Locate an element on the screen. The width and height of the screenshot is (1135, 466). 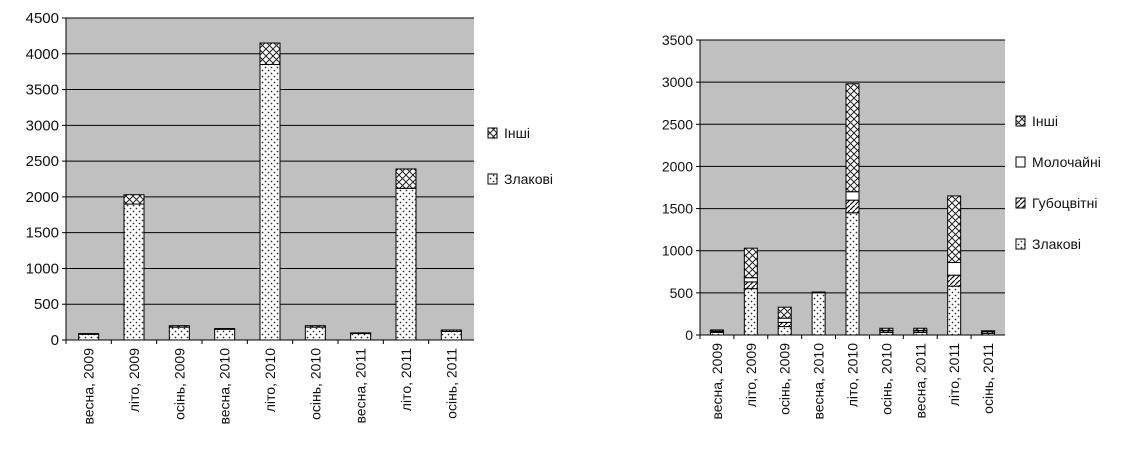
y-tick-label: 4000 is located at coordinates (42, 54).